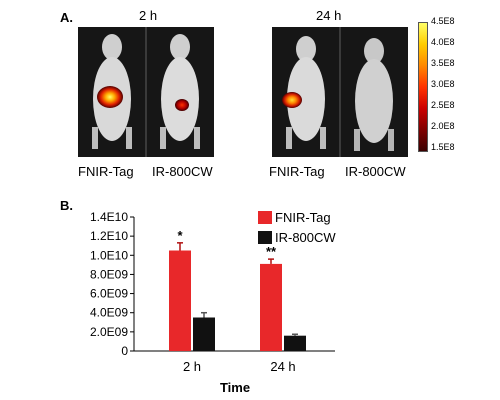 The image size is (500, 400). Describe the element at coordinates (443, 147) in the screenshot. I see `scale-tick-label: 1.5E8` at that location.